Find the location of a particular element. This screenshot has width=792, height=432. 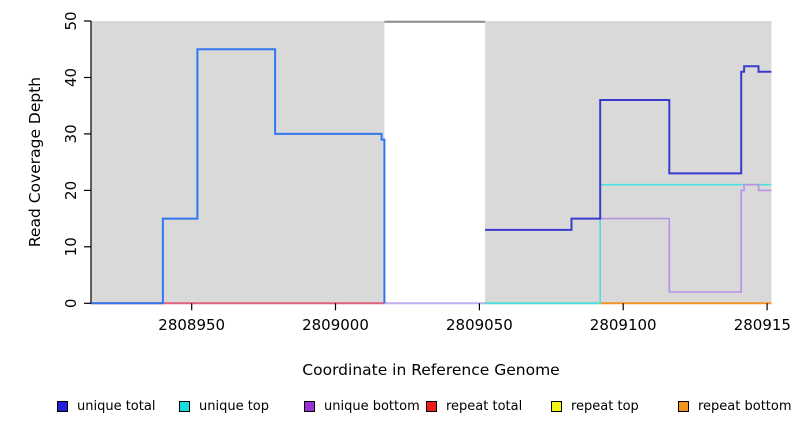

y-axis-title: Read Coverage Depth is located at coordinates (35, 162).